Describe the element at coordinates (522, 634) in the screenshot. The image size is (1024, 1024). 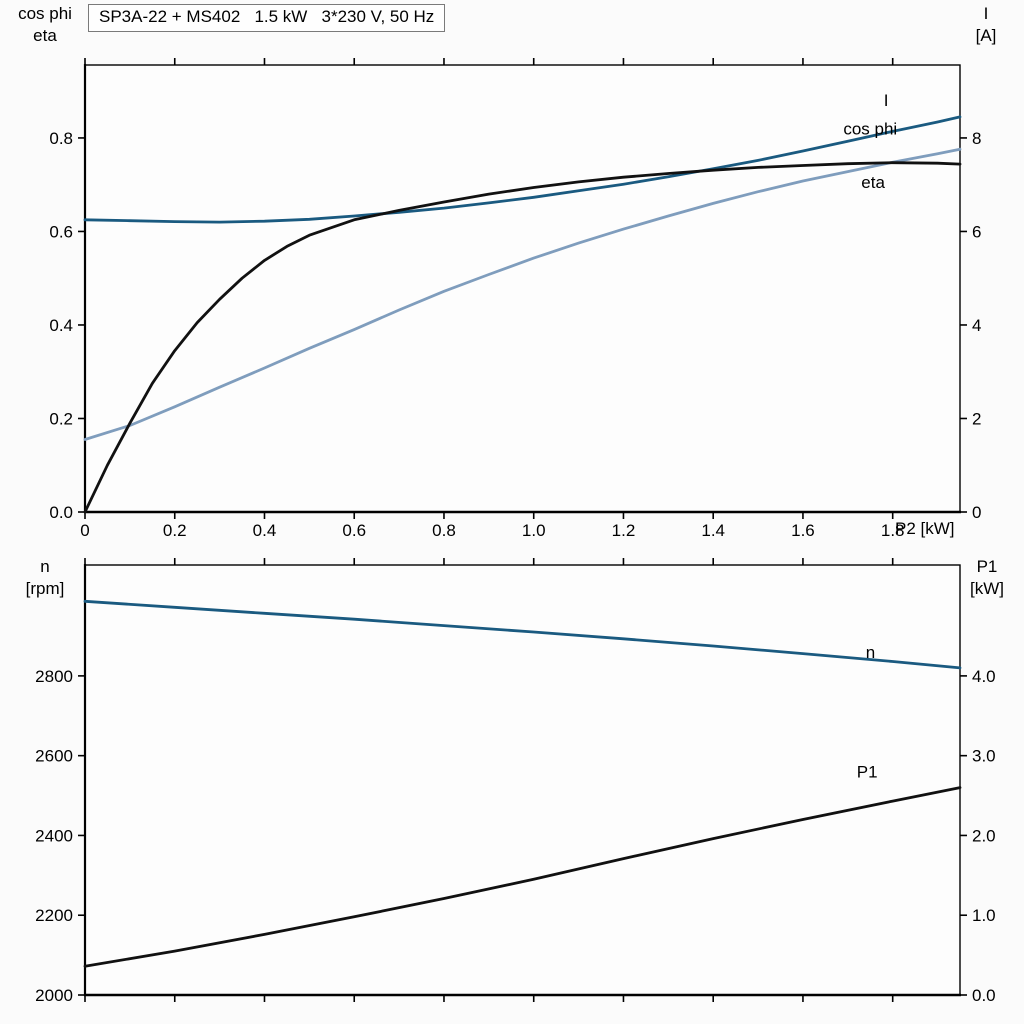
I see `n-curve` at that location.